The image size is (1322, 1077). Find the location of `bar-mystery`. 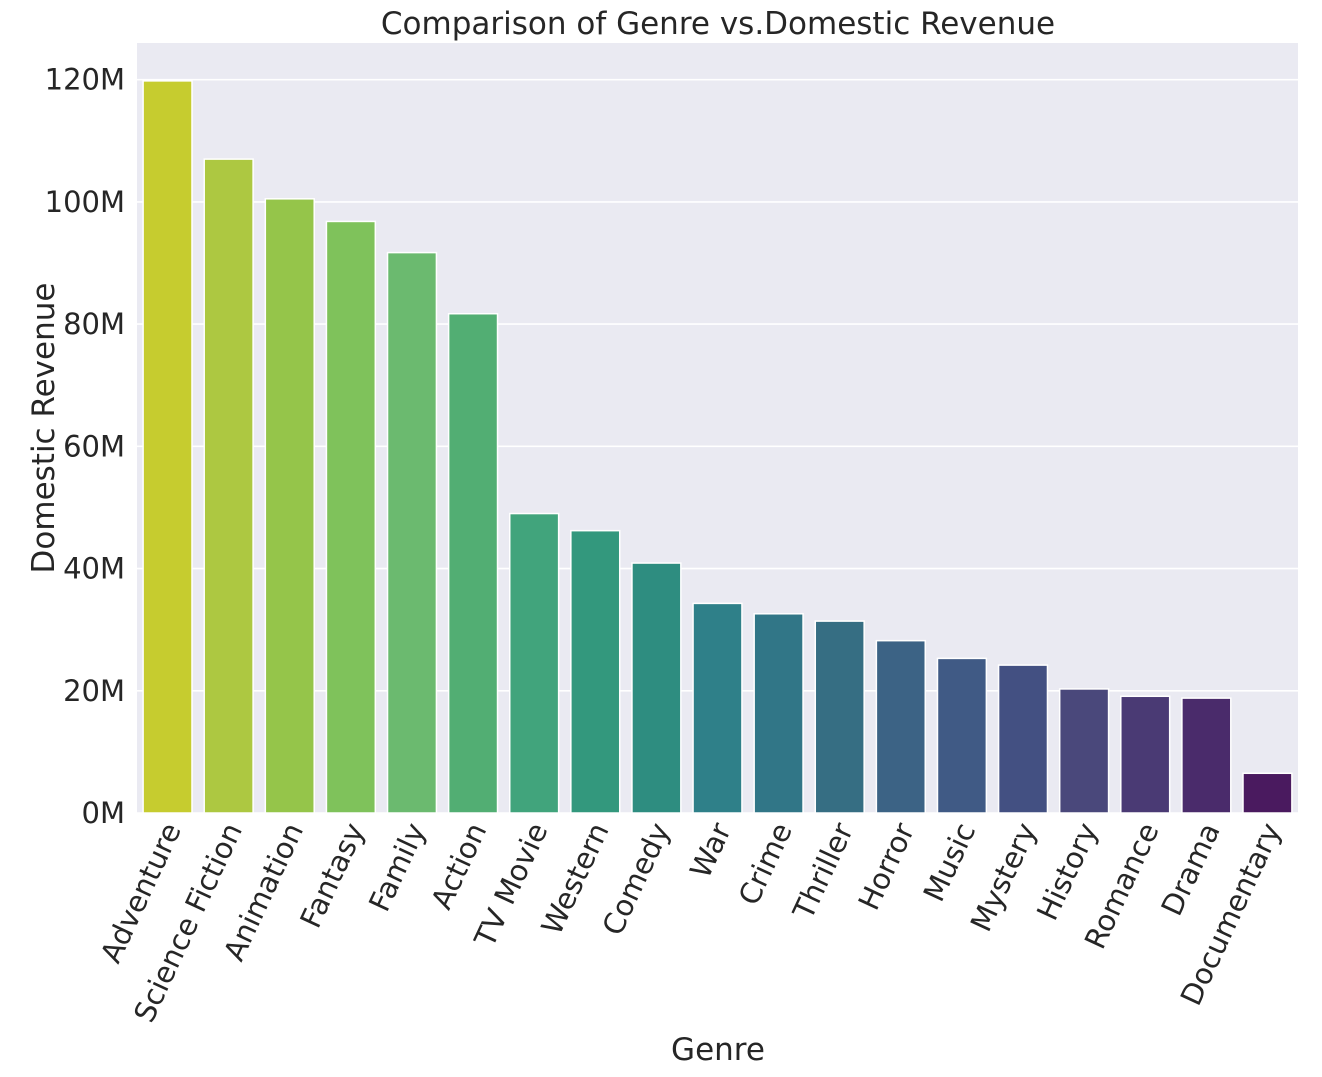

bar-mystery is located at coordinates (1023, 739).